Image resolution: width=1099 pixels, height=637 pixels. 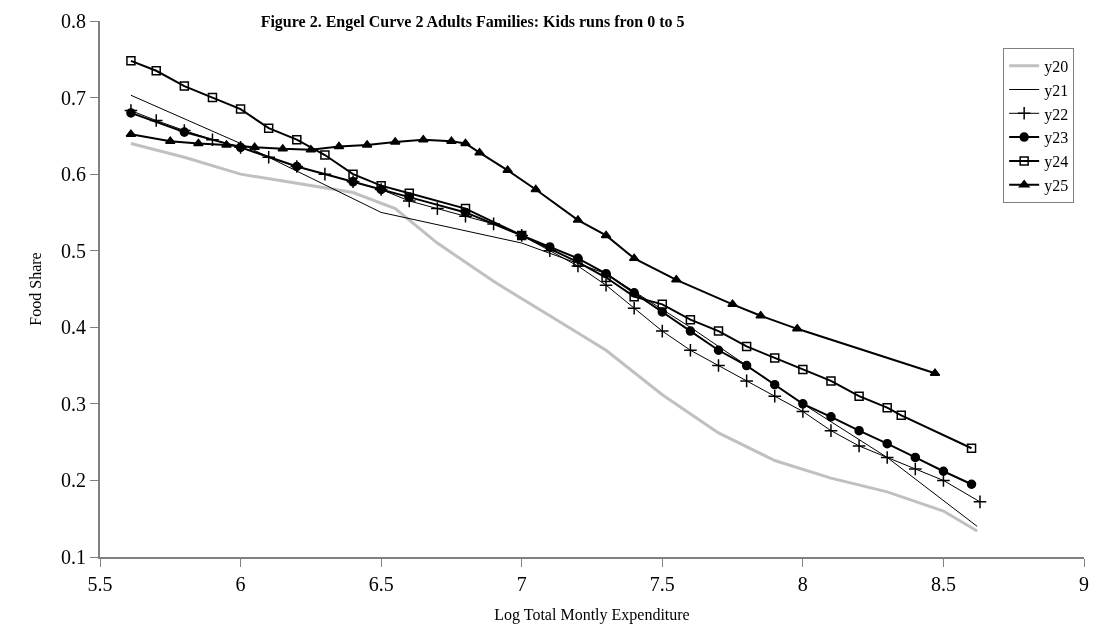 What do you see at coordinates (802, 584) in the screenshot?
I see `x-tick-label: 8` at bounding box center [802, 584].